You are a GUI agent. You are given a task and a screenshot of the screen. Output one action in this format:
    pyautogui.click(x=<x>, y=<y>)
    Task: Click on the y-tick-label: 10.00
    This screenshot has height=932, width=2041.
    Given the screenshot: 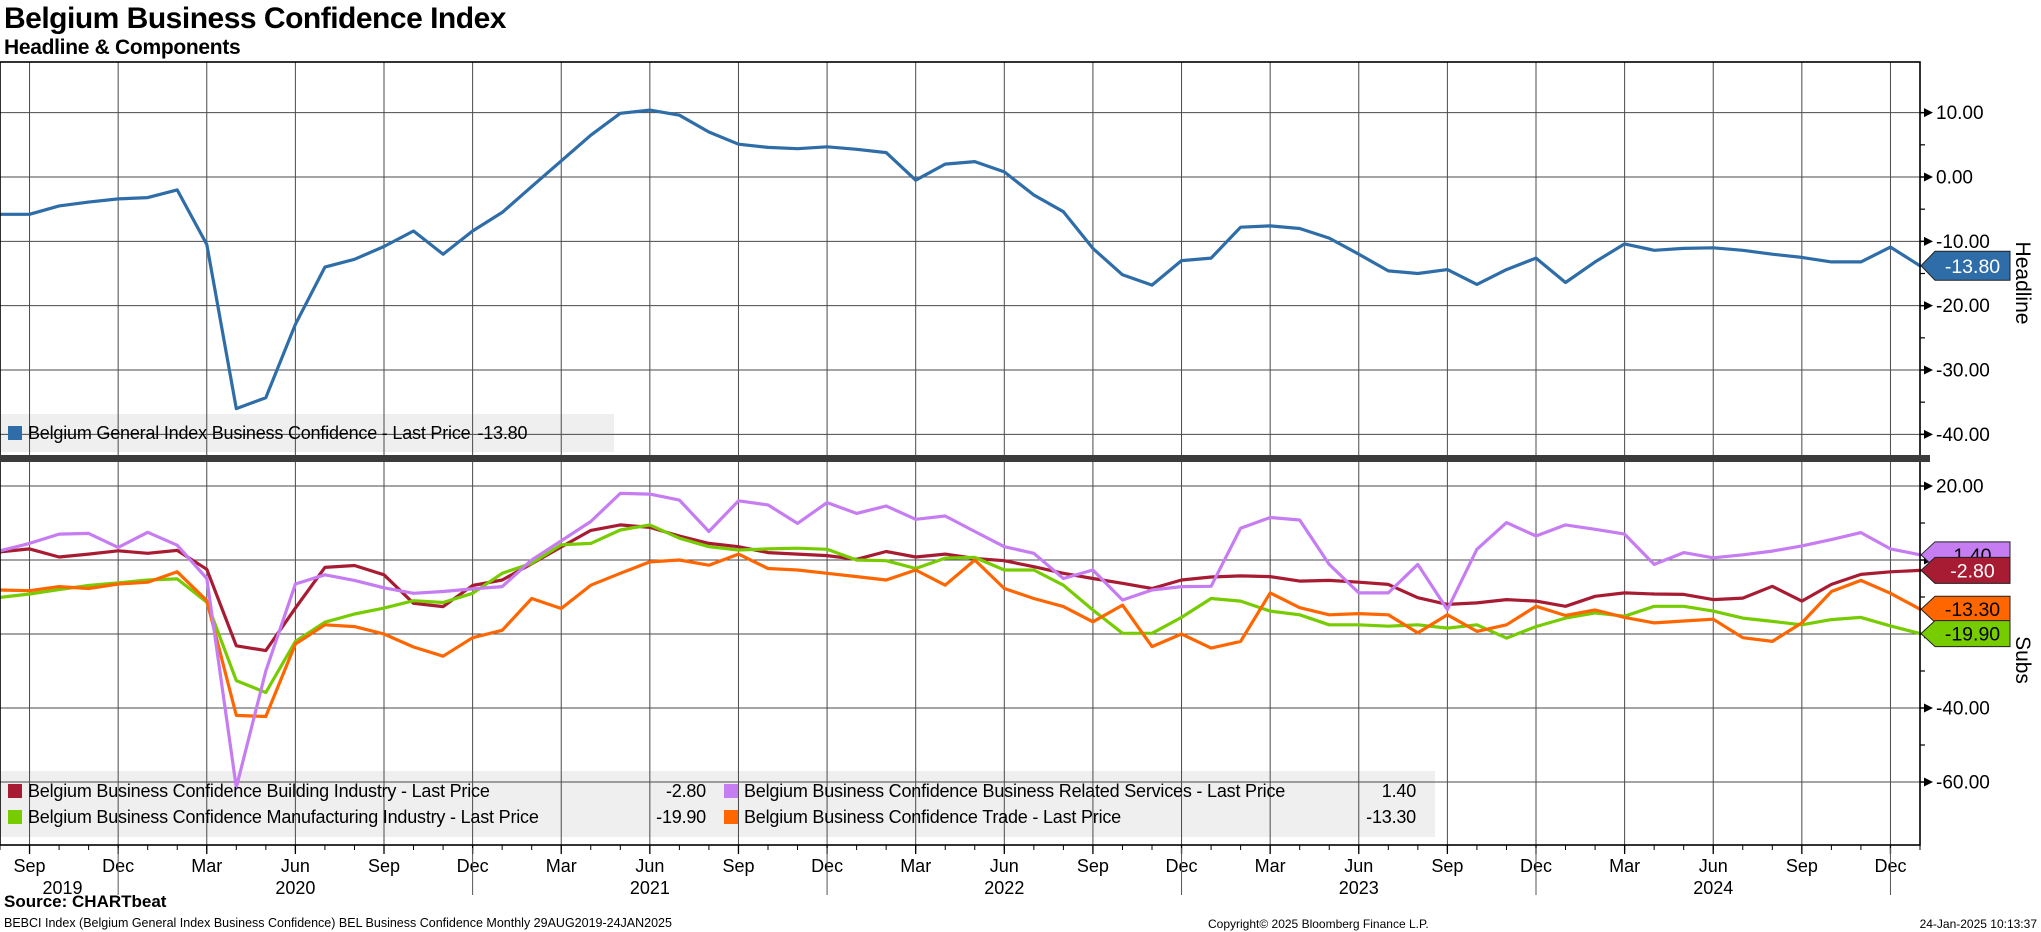 What is the action you would take?
    pyautogui.click(x=1960, y=113)
    